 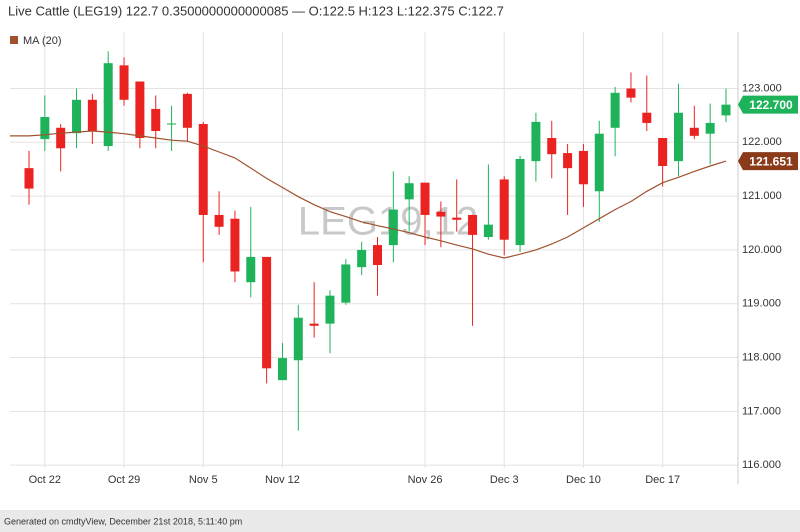 What do you see at coordinates (761, 465) in the screenshot?
I see `y-tick-label: 116.000` at bounding box center [761, 465].